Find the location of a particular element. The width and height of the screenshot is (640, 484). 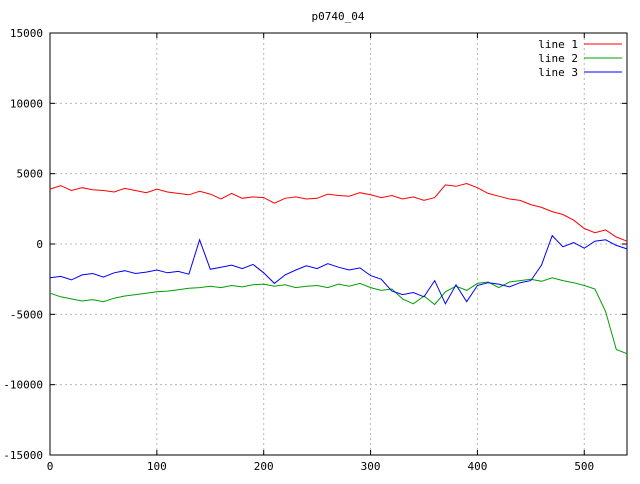

legend-item: line 2 is located at coordinates (580, 58).